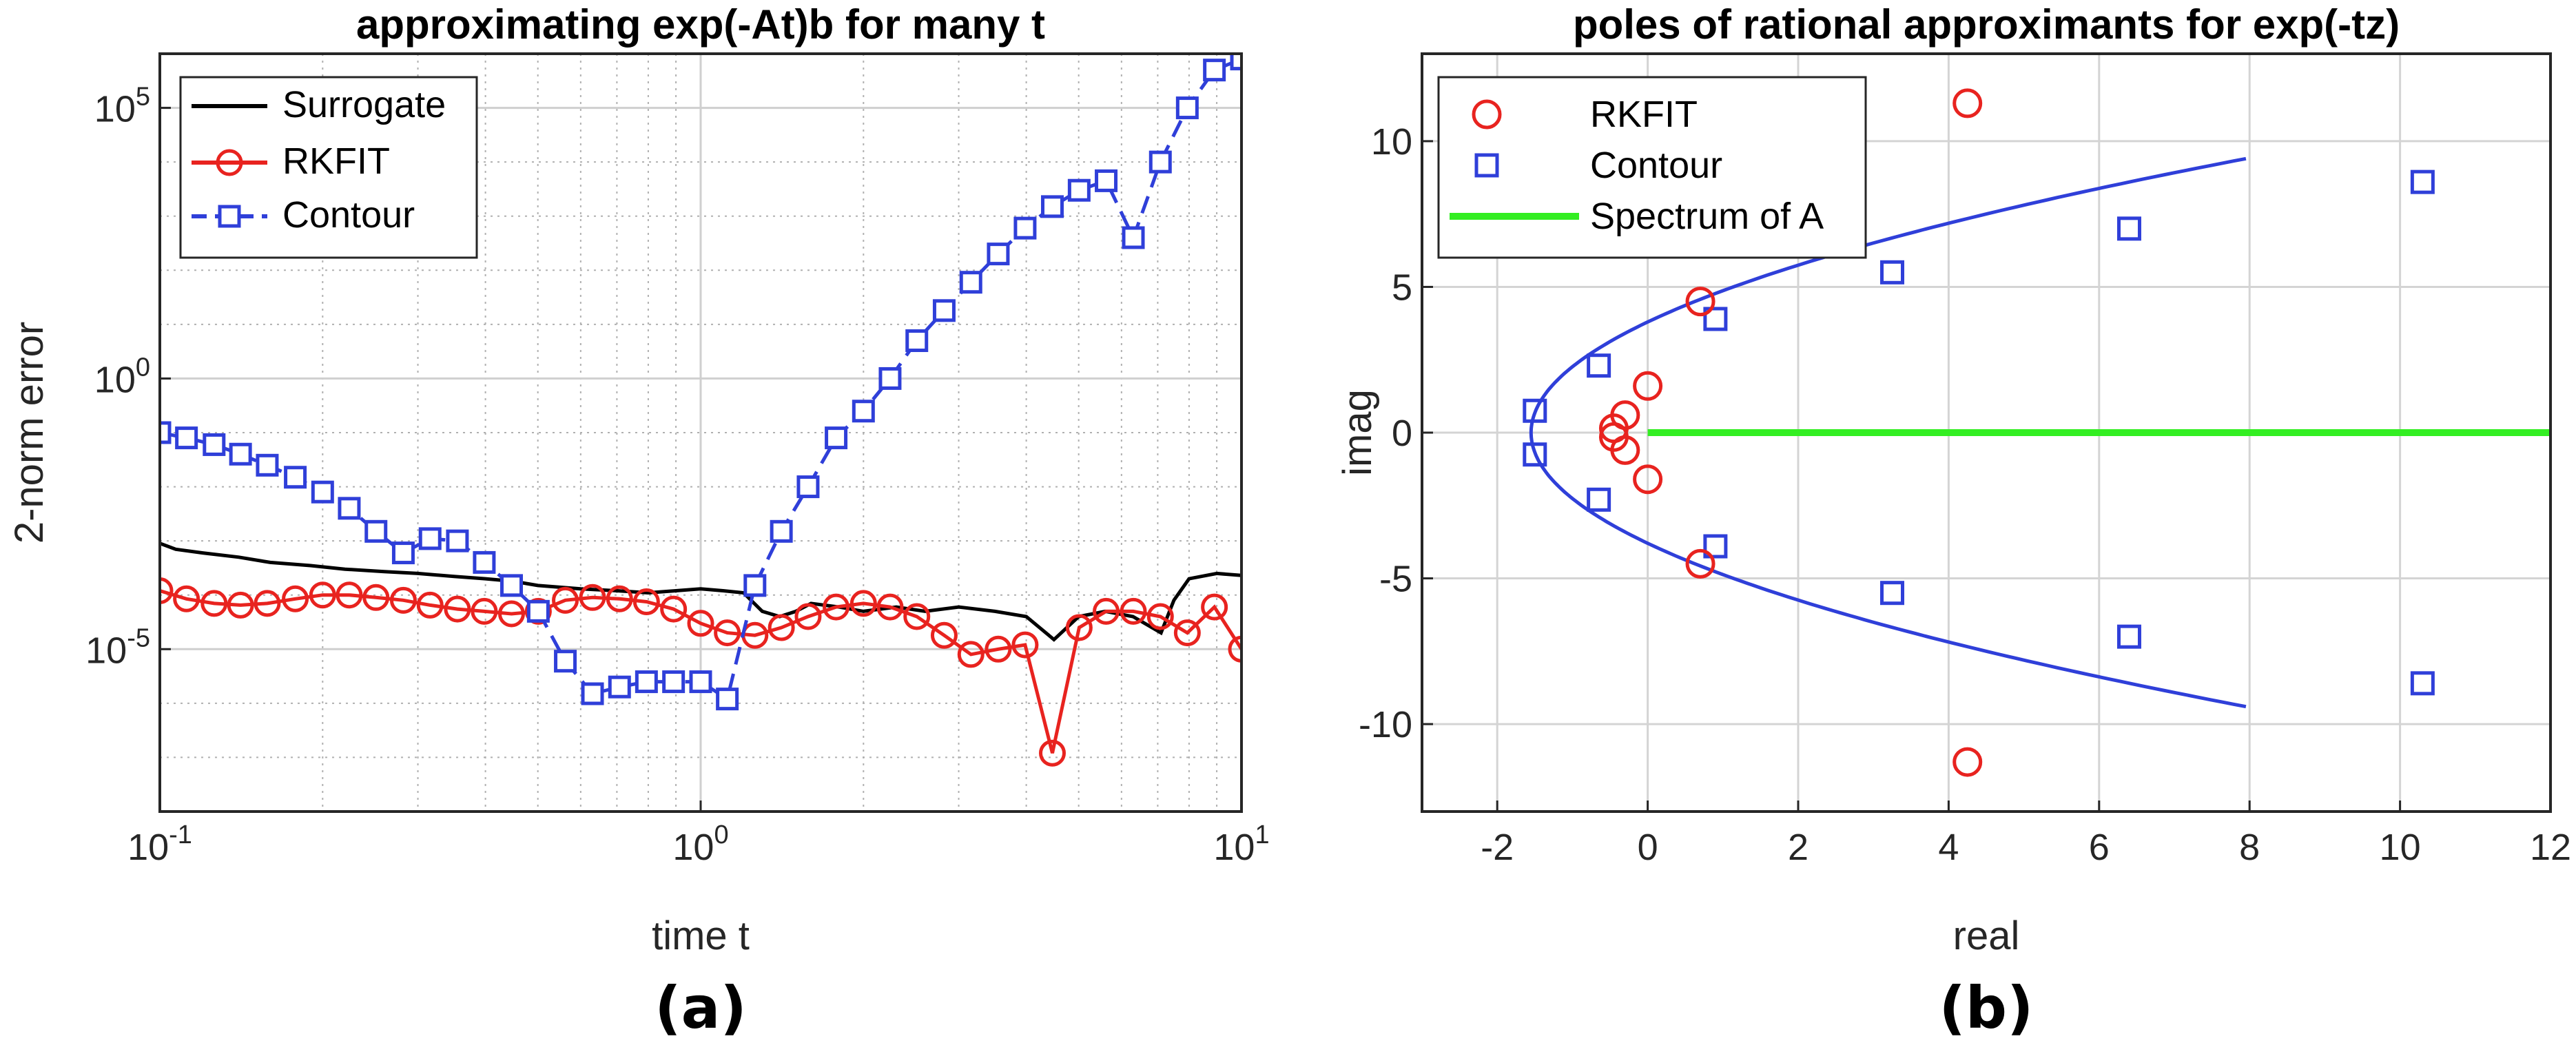 The height and width of the screenshot is (1043, 2576). I want to click on legend-rkfit-label: RKFIT, so click(1644, 114).